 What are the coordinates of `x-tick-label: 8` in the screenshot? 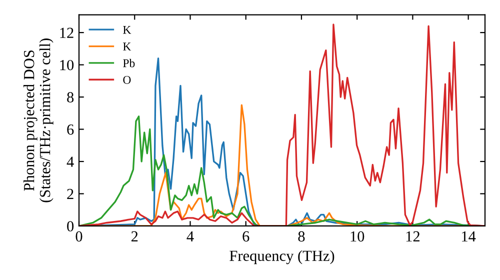 It's located at (301, 236).